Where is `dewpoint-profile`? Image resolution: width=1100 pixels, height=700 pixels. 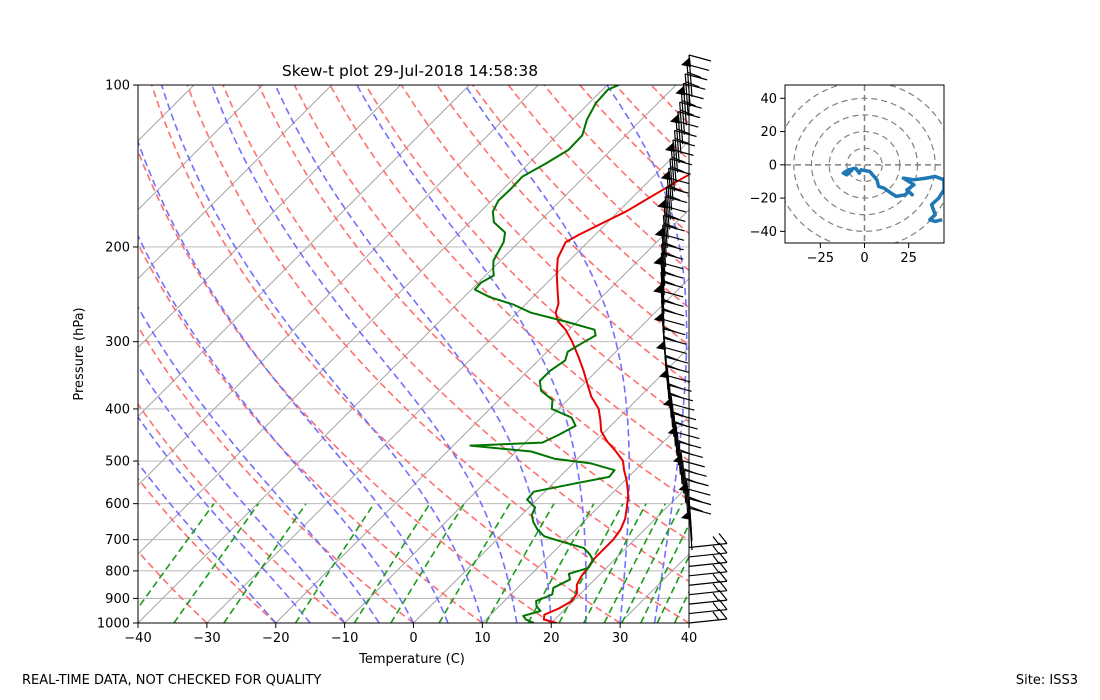 dewpoint-profile is located at coordinates (544, 354).